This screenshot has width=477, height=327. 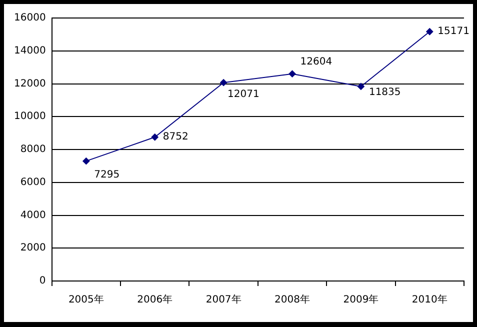 I want to click on y-tick-label: 12000, so click(x=30, y=84).